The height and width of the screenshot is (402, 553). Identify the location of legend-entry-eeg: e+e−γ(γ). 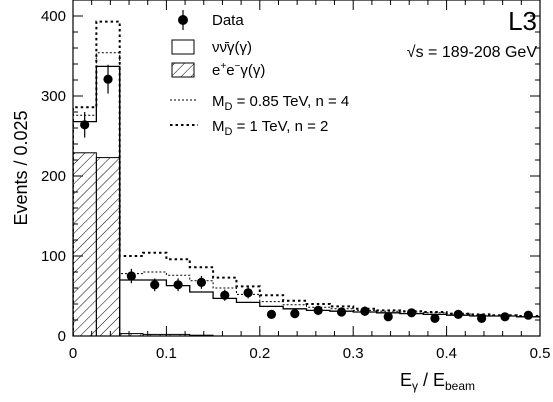
(218, 70).